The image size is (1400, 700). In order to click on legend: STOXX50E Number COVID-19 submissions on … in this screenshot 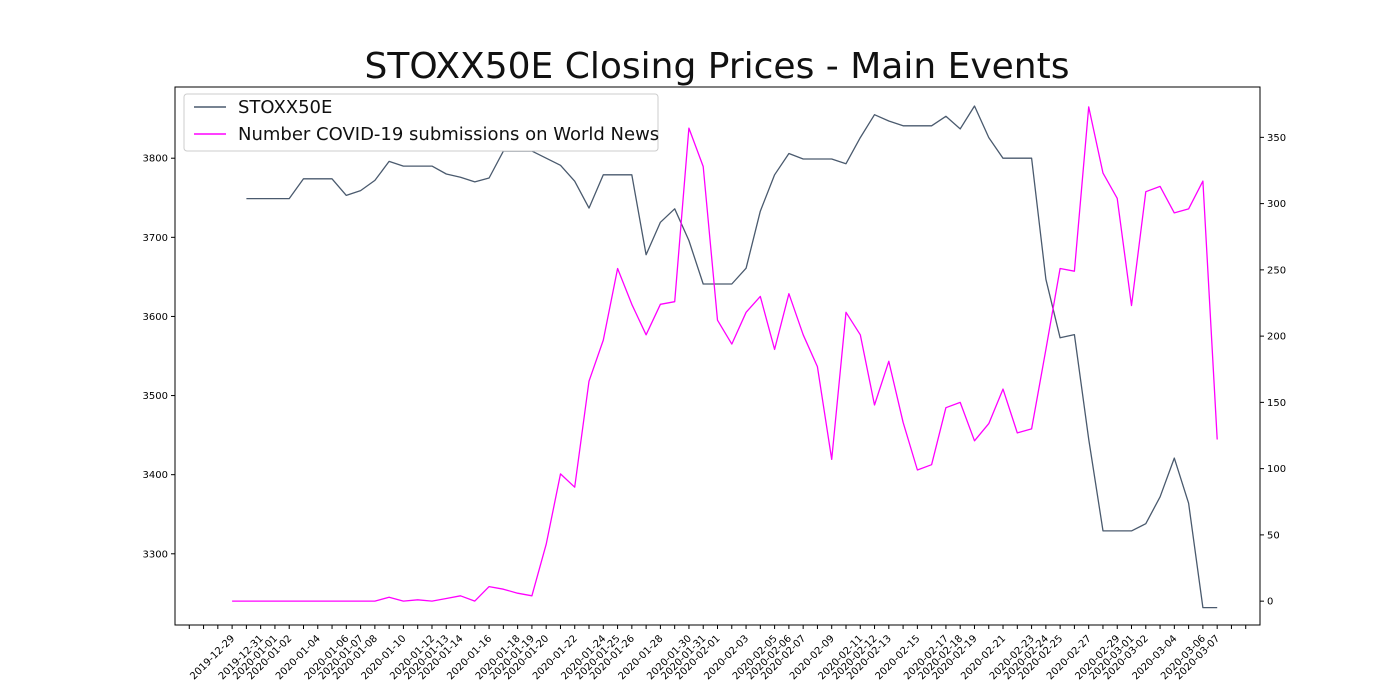, I will do `click(421, 122)`.